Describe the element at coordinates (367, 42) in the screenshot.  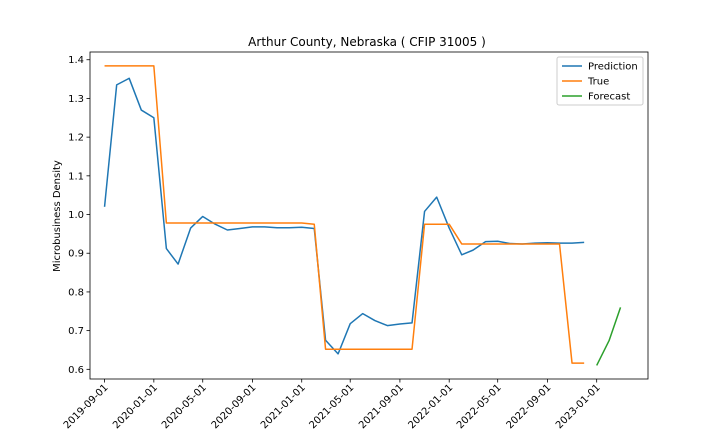
I see `chart-title: Arthur County, Nebraska ( CFIP 31005 )` at that location.